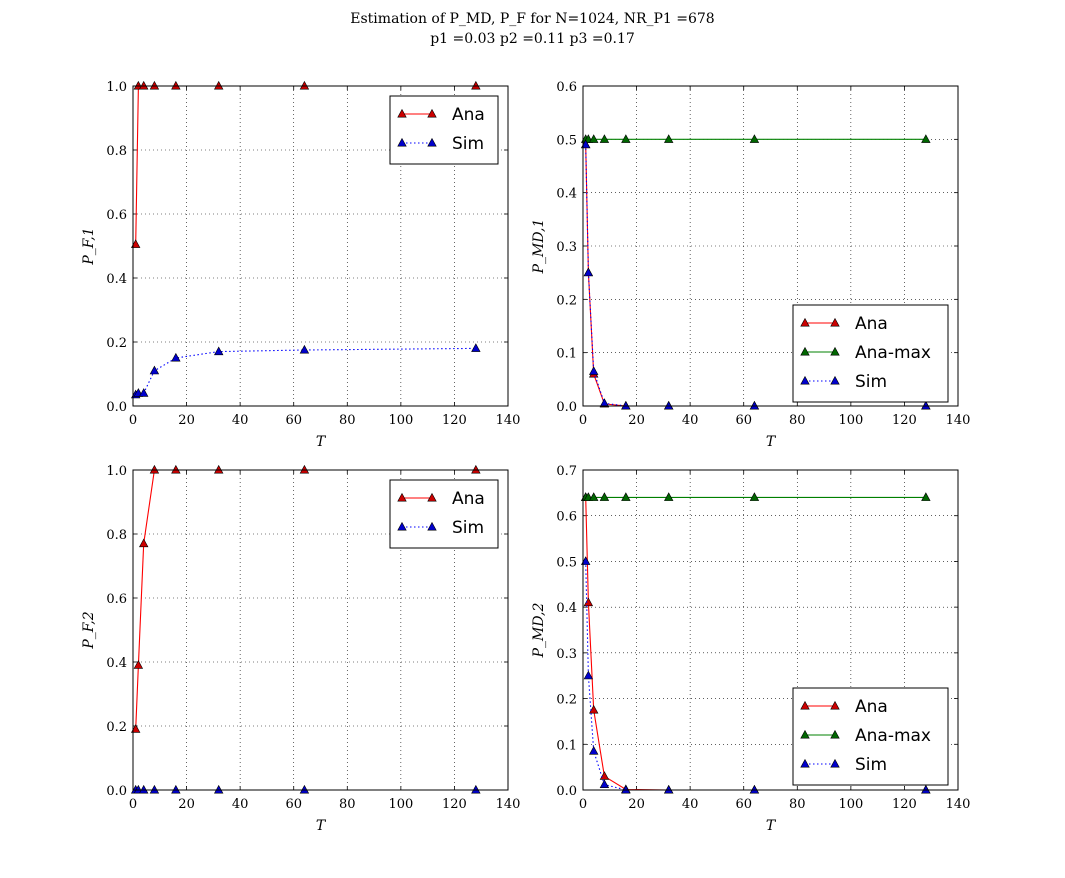 This screenshot has height=878, width=1065. I want to click on y-tick-label: 0.5, so click(566, 140).